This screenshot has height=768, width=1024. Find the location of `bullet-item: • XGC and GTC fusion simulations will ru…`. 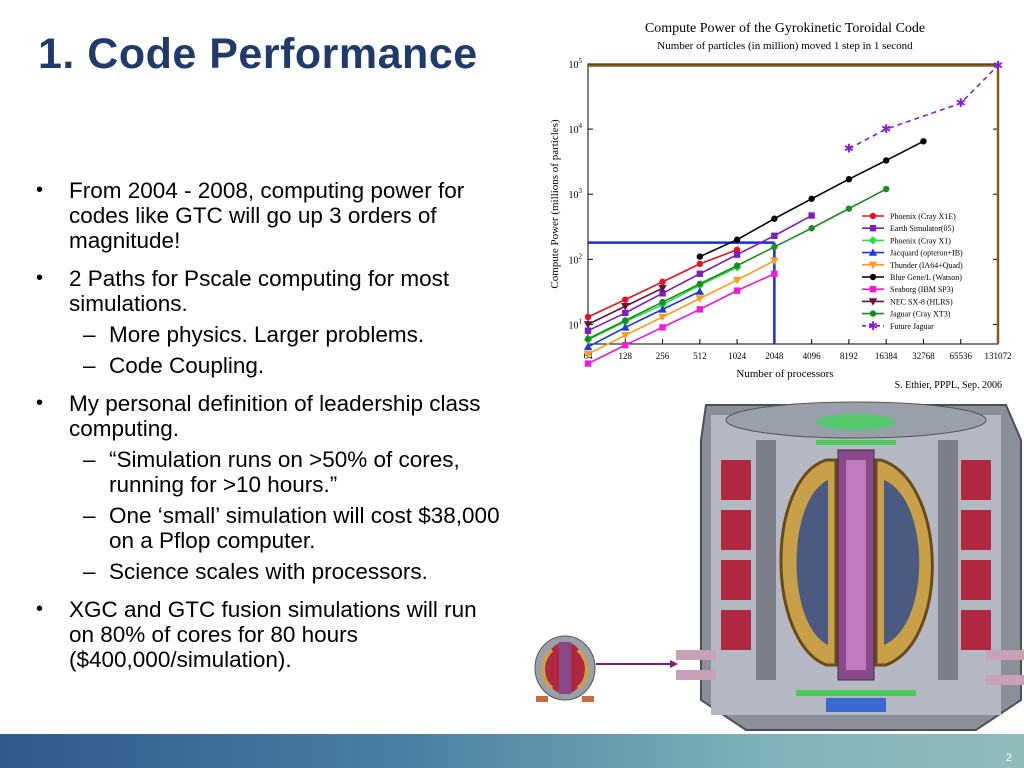

bullet-item: • XGC and GTC fusion simulations will ru… is located at coordinates (271, 634).